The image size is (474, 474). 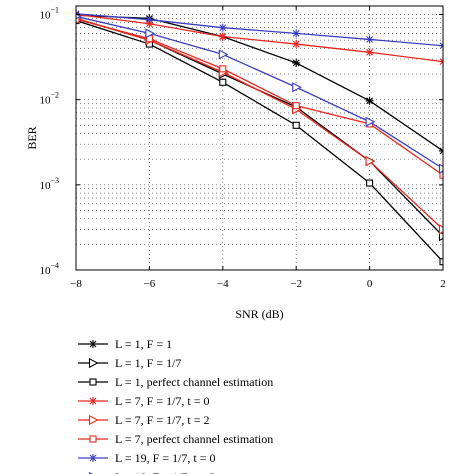 I want to click on legend-item-3: L = 1, perfect channel estimation, so click(x=175, y=382).